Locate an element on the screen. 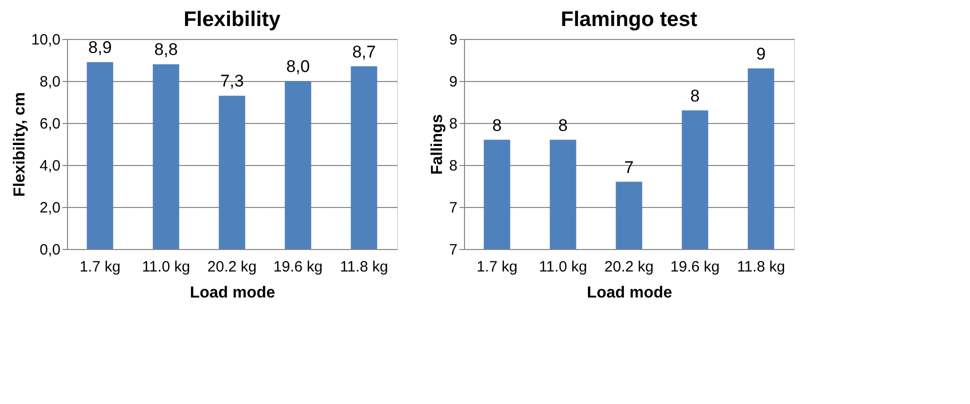  chart-title: Flamingo test is located at coordinates (629, 19).